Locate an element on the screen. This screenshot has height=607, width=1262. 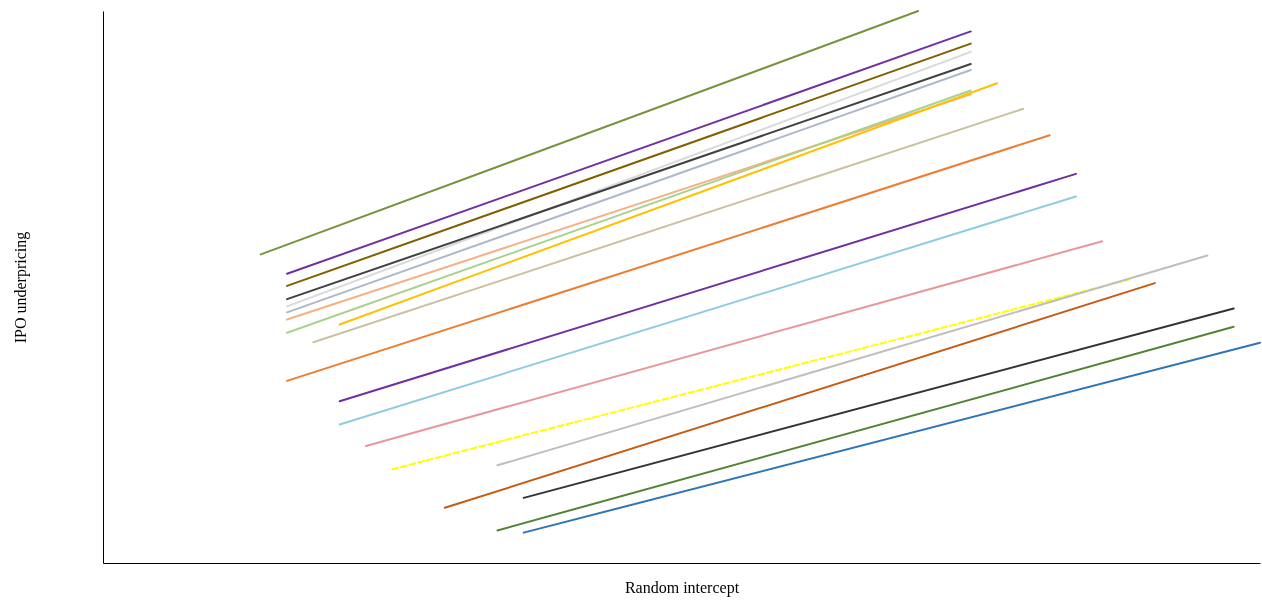
x-axis-title: Random intercept is located at coordinates (682, 587).